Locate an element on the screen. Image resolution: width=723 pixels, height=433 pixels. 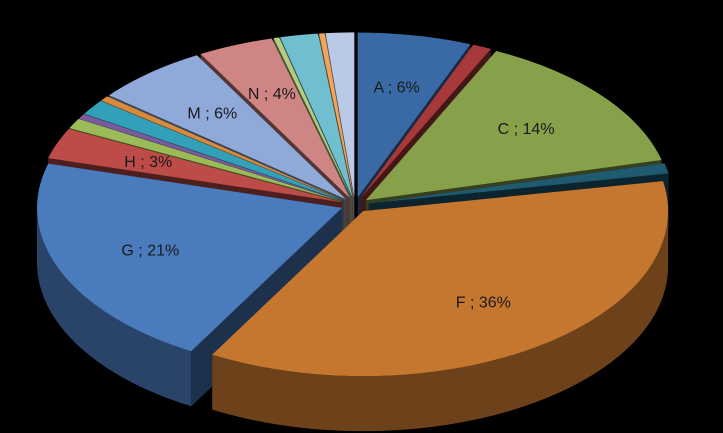
slice-label-n: N ; 4% is located at coordinates (272, 94).